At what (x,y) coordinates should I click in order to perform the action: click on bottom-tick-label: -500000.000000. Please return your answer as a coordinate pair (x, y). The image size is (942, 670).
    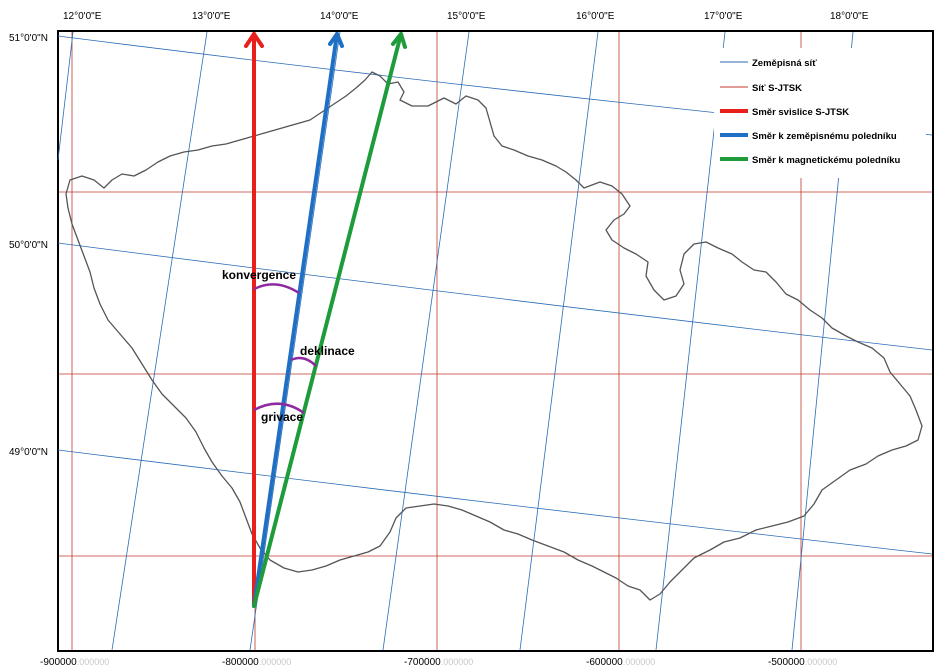
    Looking at the image, I should click on (802, 662).